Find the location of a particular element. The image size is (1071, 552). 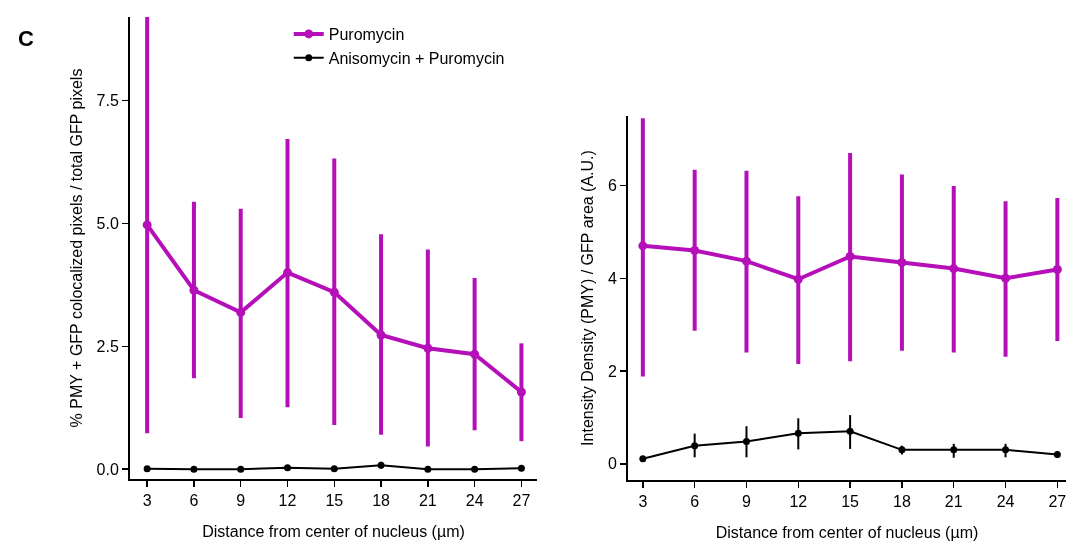

y-tick-label: 0 is located at coordinates (612, 464).